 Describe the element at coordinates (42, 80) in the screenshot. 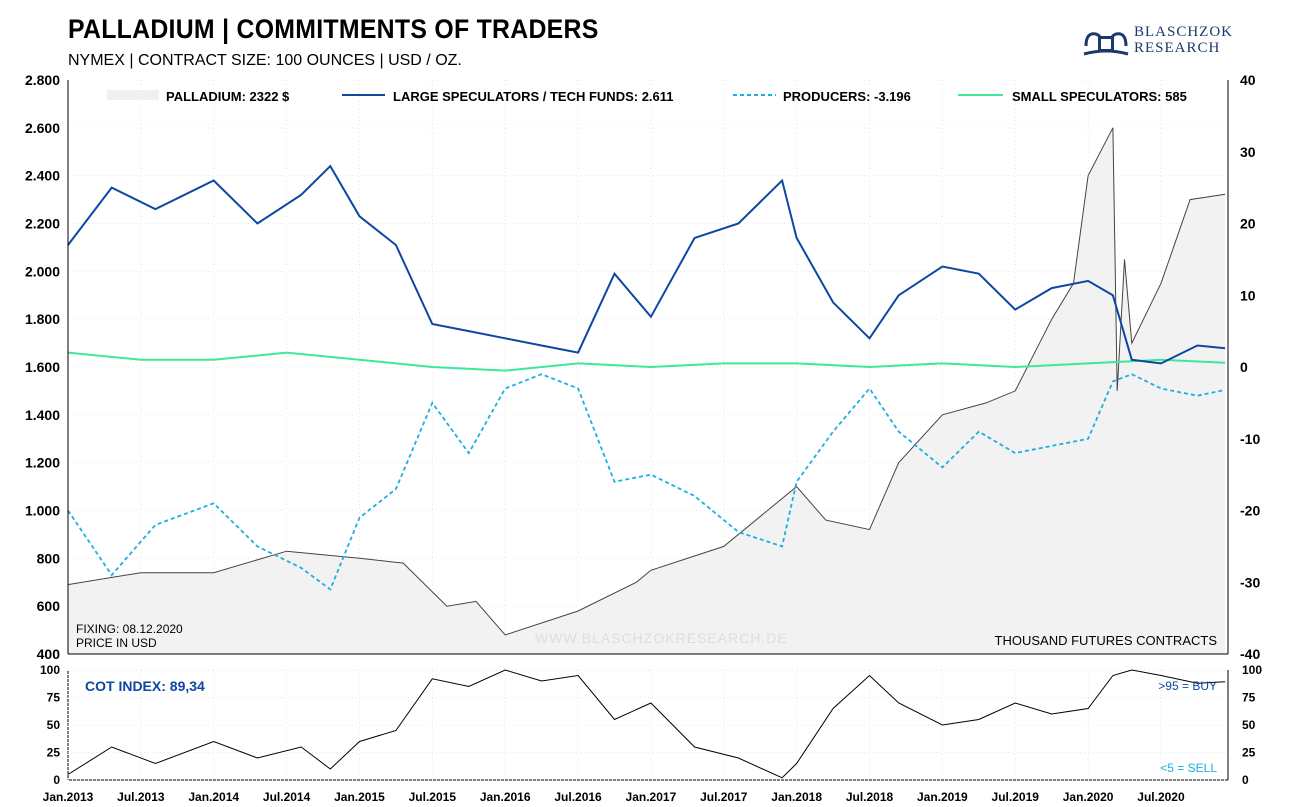

I see `y-left-tick-label: 2.800` at that location.